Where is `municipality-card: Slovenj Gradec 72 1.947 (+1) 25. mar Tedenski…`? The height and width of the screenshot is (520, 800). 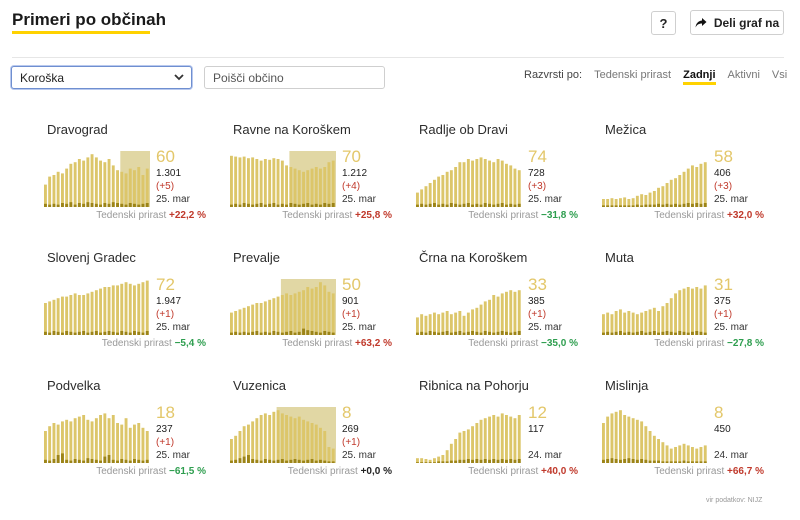 municipality-card: Slovenj Gradec 72 1.947 (+1) 25. mar Tedenski… is located at coordinates (128, 307).